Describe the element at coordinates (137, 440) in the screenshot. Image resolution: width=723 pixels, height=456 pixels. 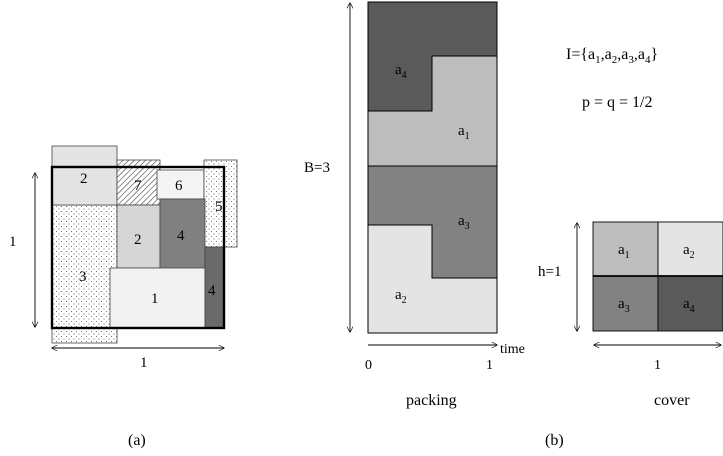
I see `caption-a: (a)` at that location.